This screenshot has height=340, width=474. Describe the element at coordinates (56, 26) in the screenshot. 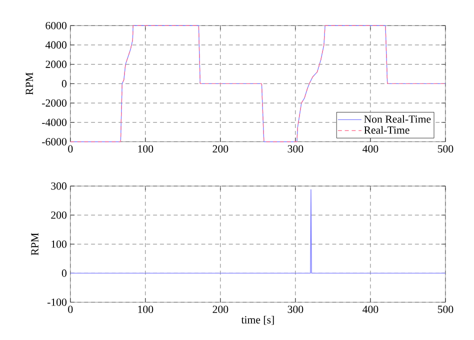

I see `y-tick-label: 6000` at that location.